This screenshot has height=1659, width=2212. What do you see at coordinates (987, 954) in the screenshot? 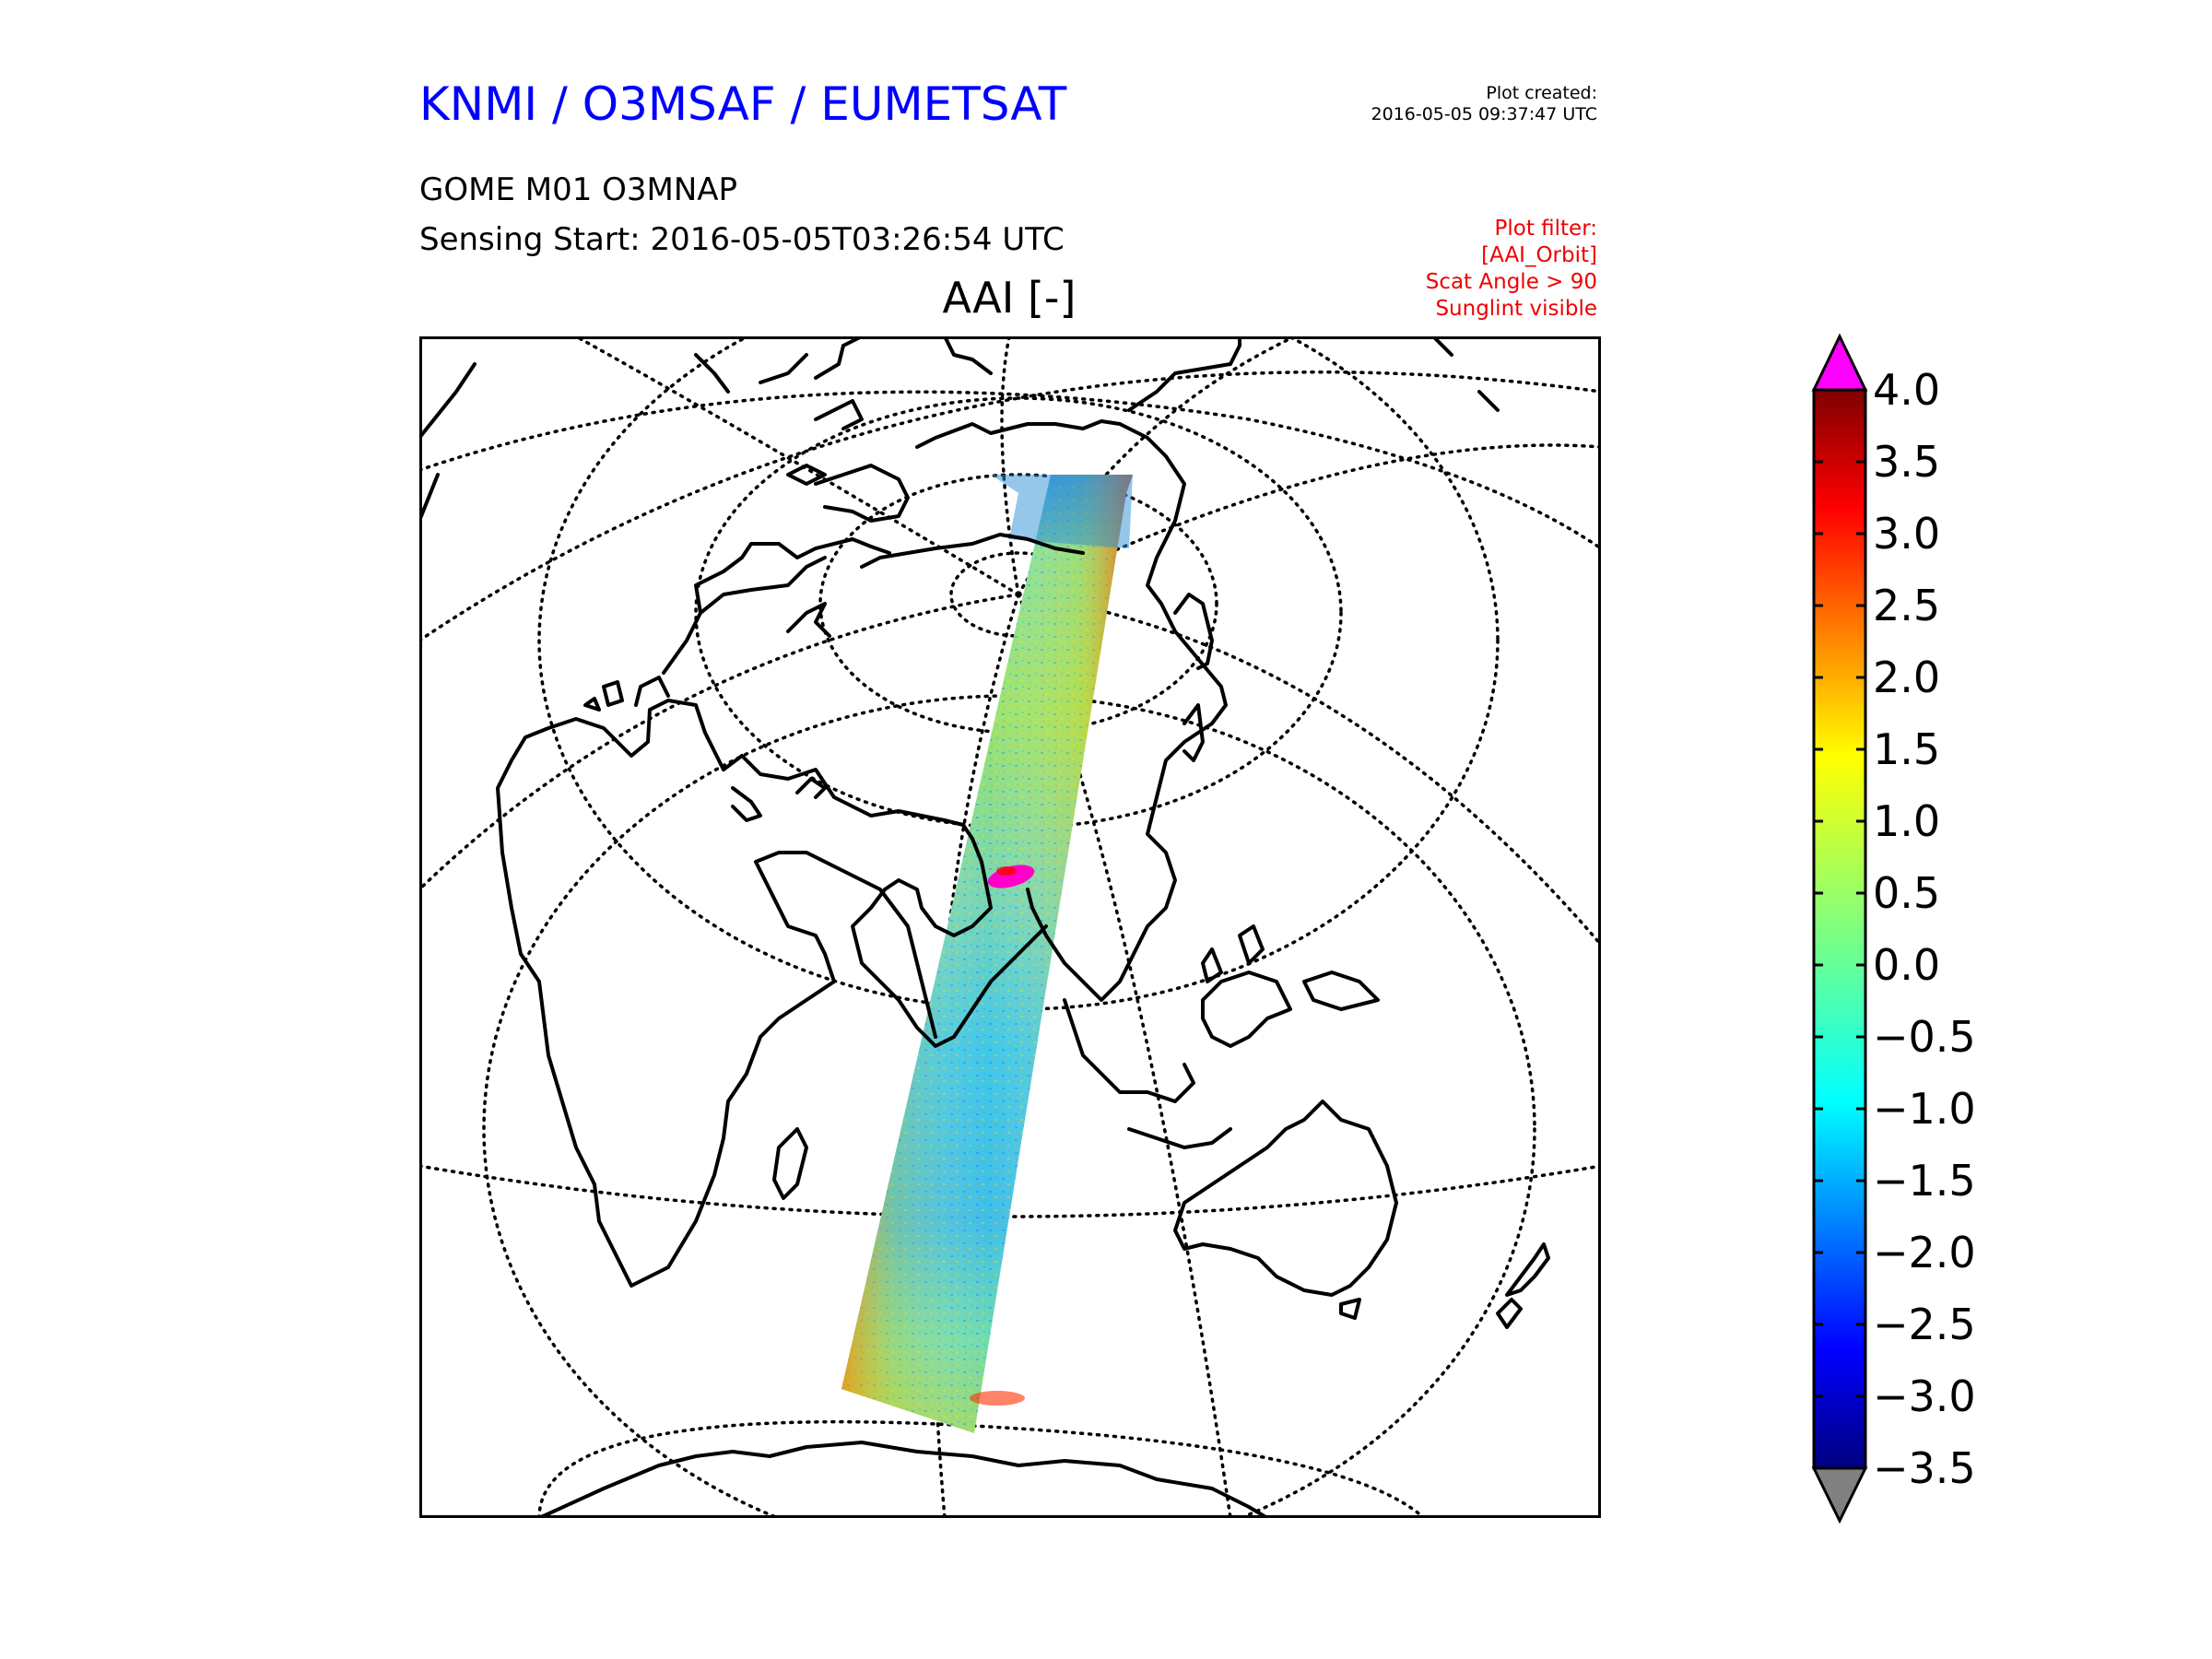
I see `aai-swath` at bounding box center [987, 954].